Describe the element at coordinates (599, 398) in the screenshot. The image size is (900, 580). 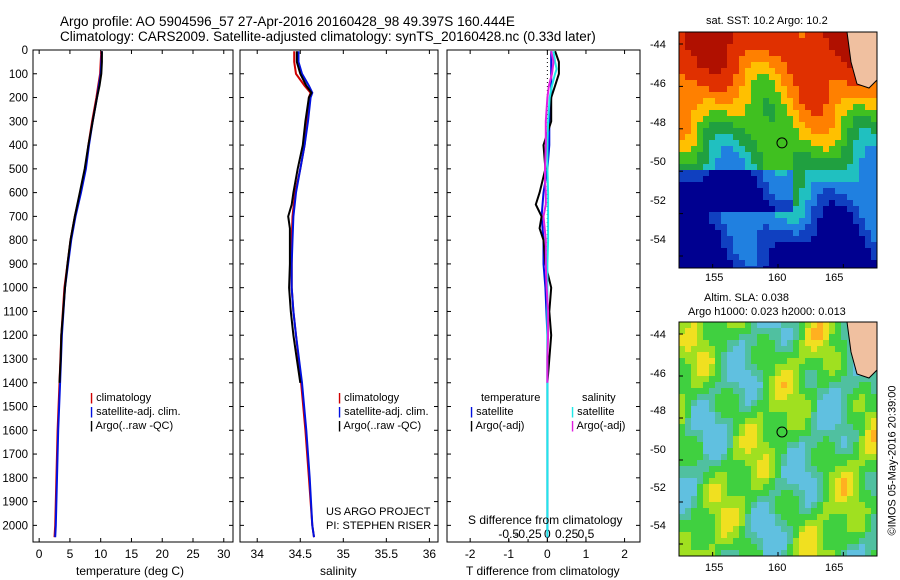
I see `diff-legend-sal-title: salinity` at that location.